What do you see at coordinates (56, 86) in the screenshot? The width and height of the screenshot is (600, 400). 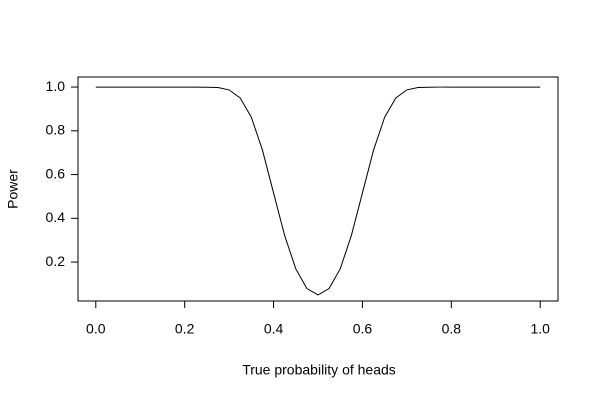 I see `y-tick-label: 1.0` at bounding box center [56, 86].